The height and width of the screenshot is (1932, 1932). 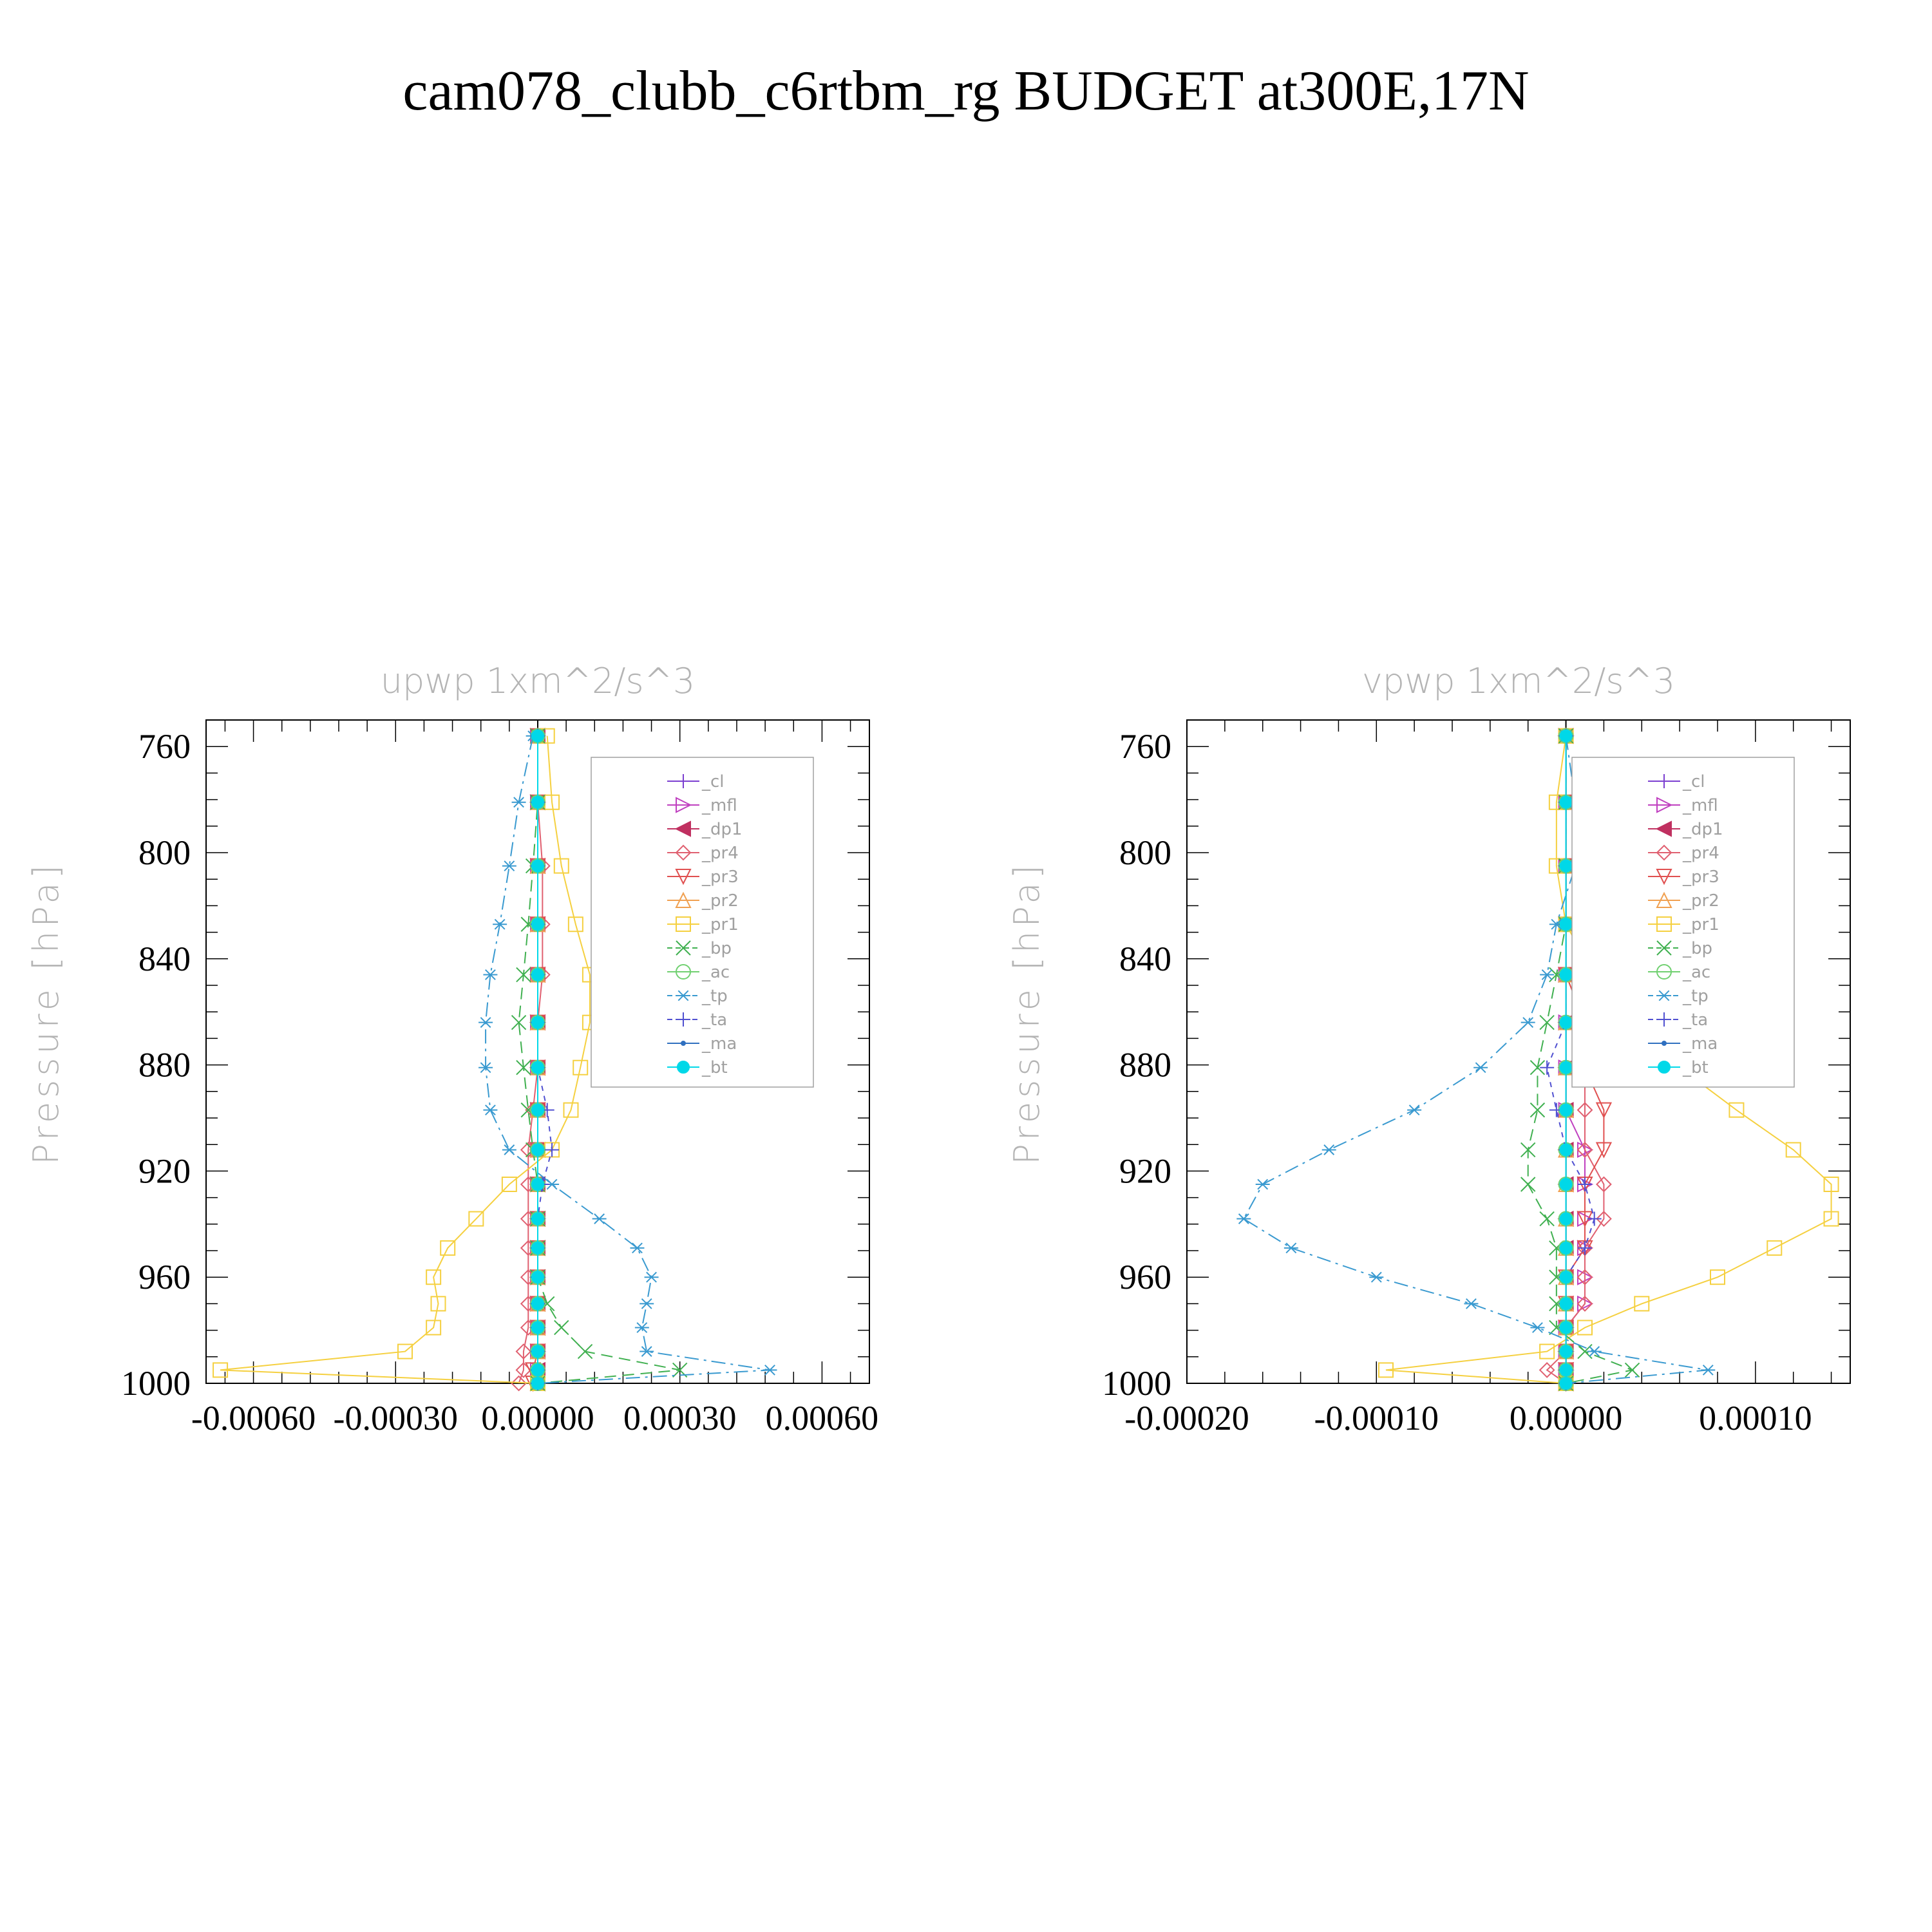 What do you see at coordinates (1700, 853) in the screenshot?
I see `legend-label: _pr4` at bounding box center [1700, 853].